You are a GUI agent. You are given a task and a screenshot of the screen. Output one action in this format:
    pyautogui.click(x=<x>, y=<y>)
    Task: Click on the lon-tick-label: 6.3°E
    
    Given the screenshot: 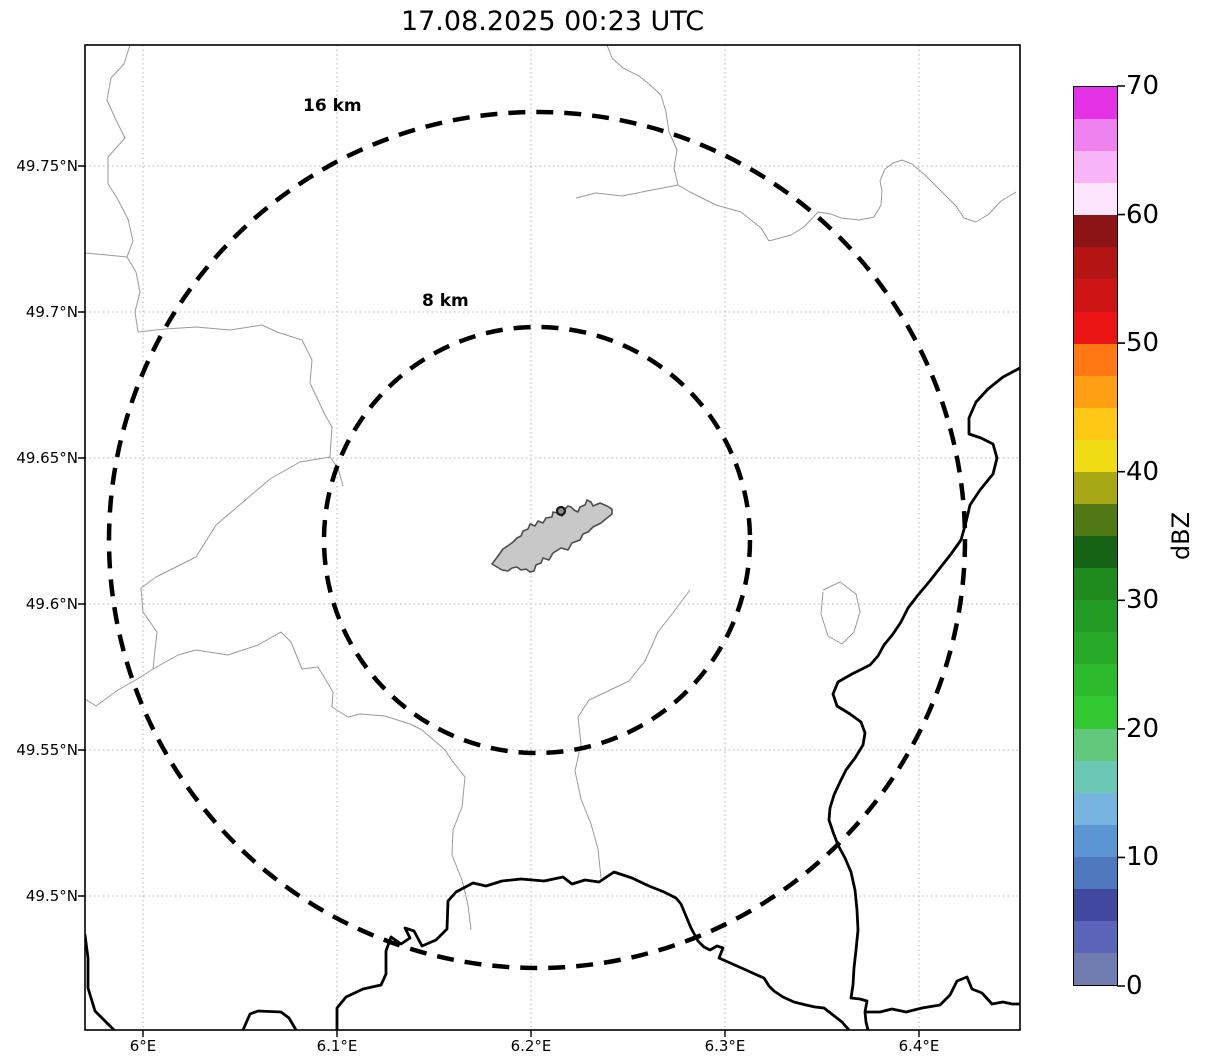 What is the action you would take?
    pyautogui.click(x=725, y=1046)
    